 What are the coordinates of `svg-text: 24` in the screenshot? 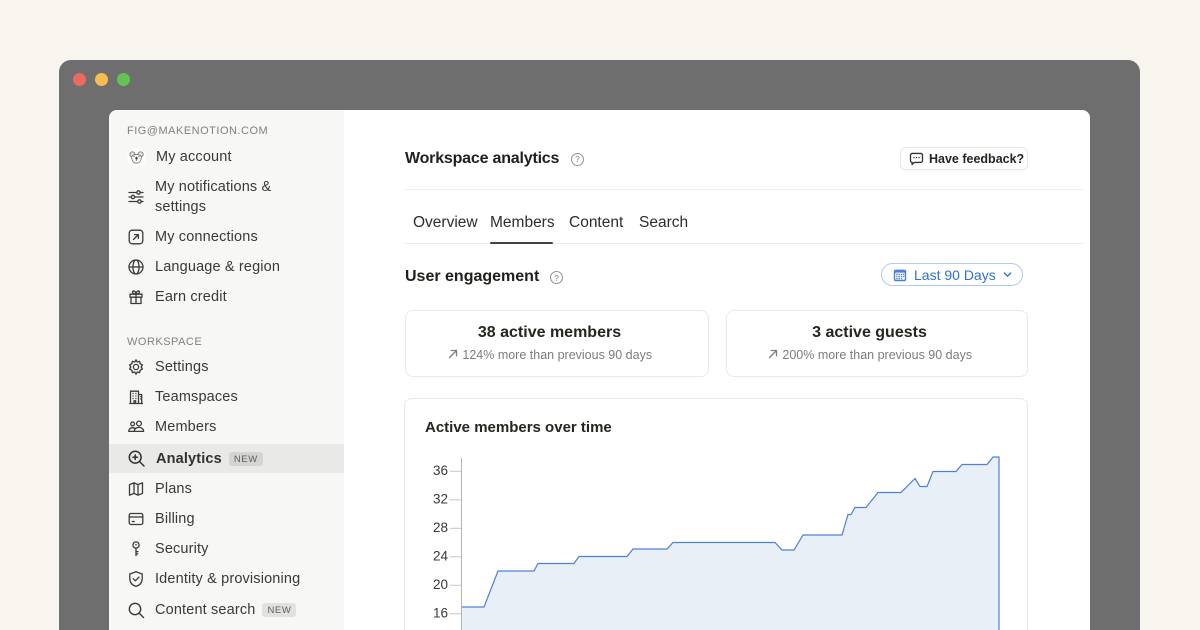 It's located at (441, 556).